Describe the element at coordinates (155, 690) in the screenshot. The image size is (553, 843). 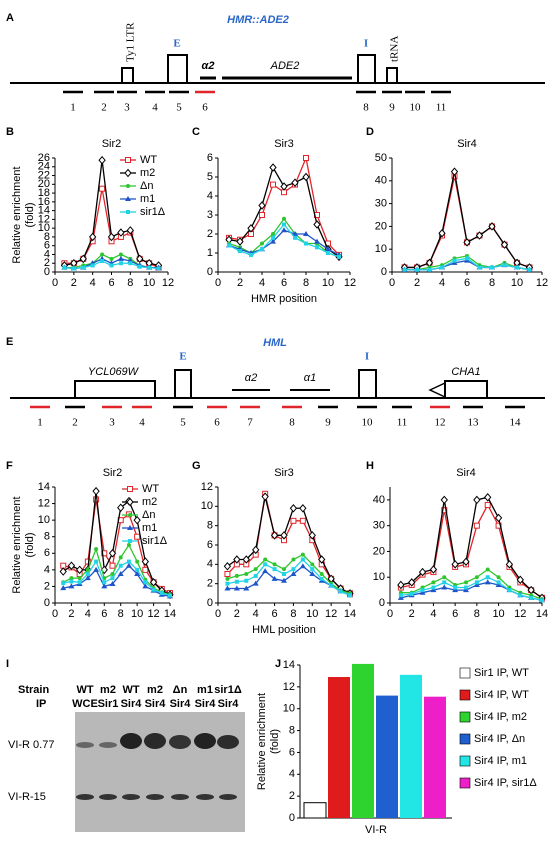
I see `lane-strain: m2` at that location.